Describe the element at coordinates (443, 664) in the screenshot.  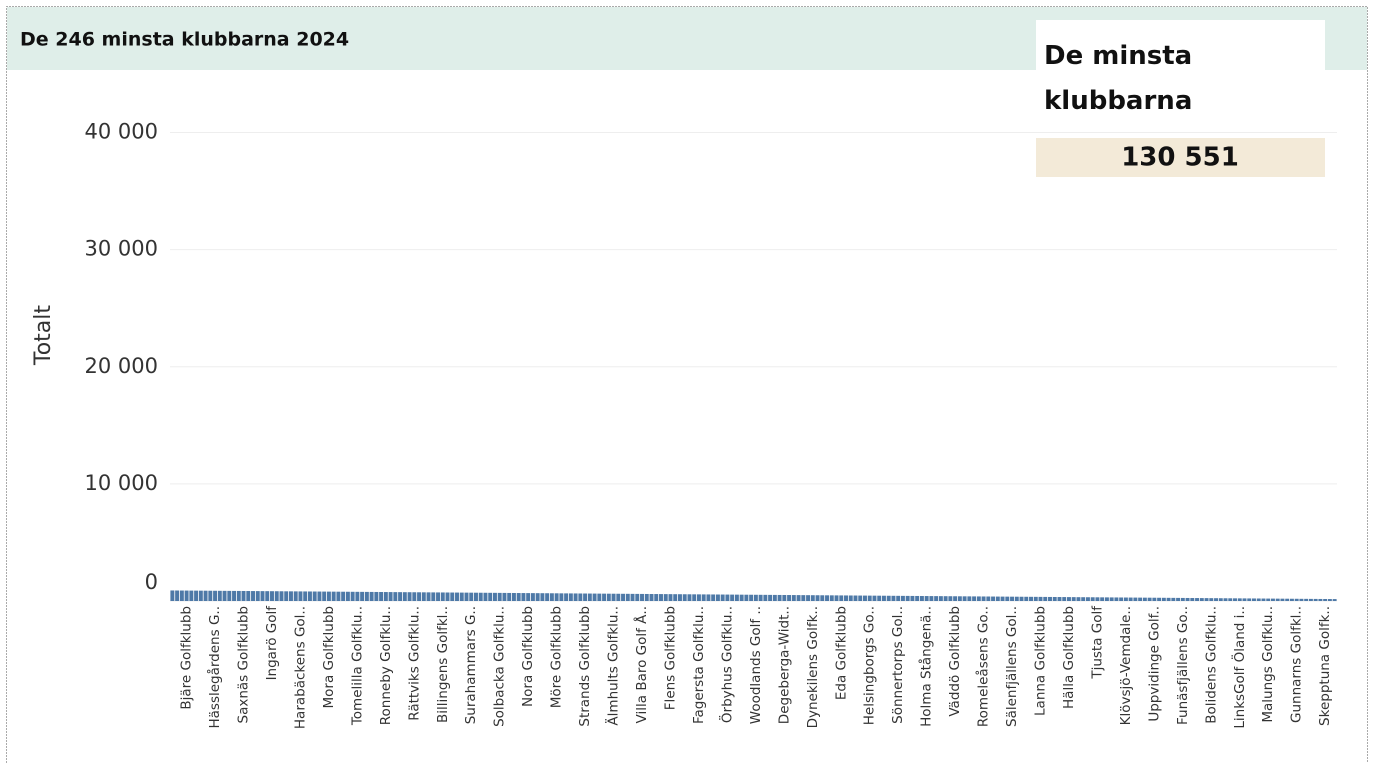
I see `x-tick-label: Billingens Golfkl..` at that location.